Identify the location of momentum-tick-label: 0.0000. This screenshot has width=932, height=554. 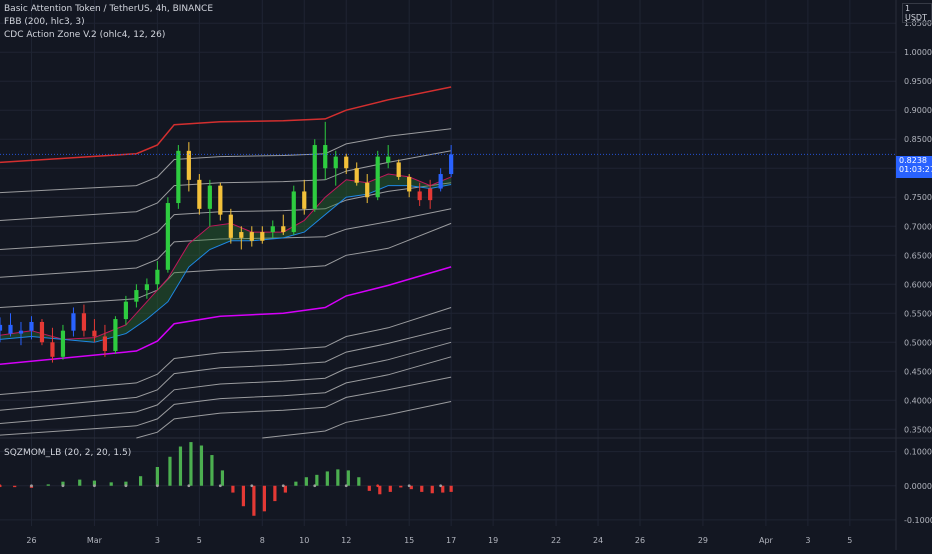
(918, 486).